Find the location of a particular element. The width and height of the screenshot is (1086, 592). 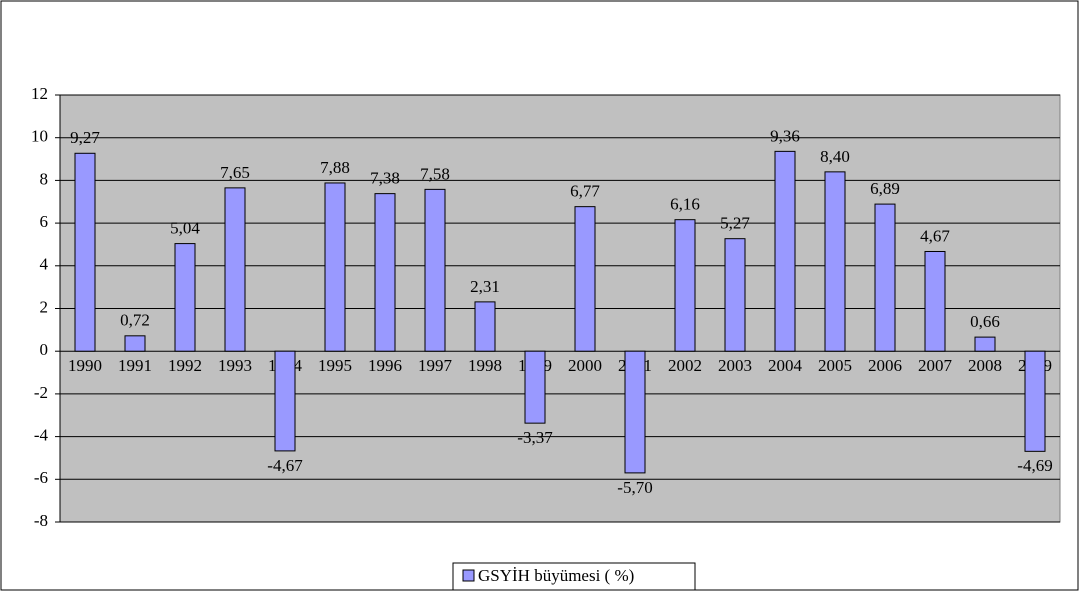

x-tick-label: 1992 is located at coordinates (185, 365).